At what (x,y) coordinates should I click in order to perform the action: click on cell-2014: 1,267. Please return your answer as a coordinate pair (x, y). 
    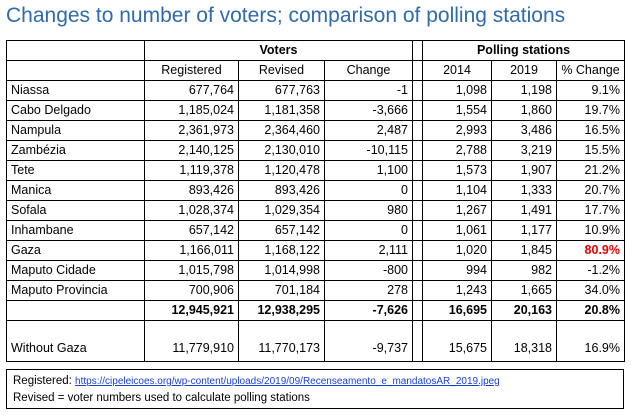
    Looking at the image, I should click on (457, 210).